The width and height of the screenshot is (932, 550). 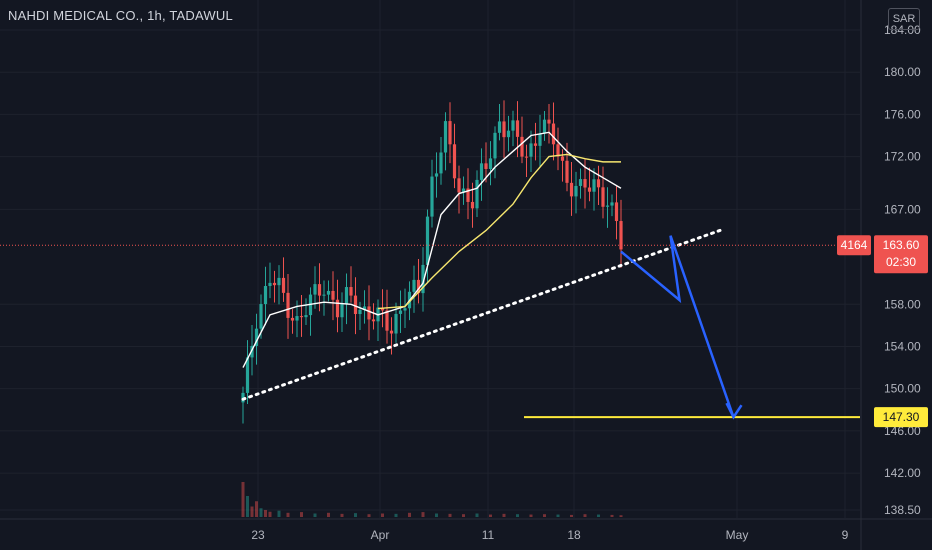 What do you see at coordinates (901, 262) in the screenshot?
I see `countdown-label: 02:30` at bounding box center [901, 262].